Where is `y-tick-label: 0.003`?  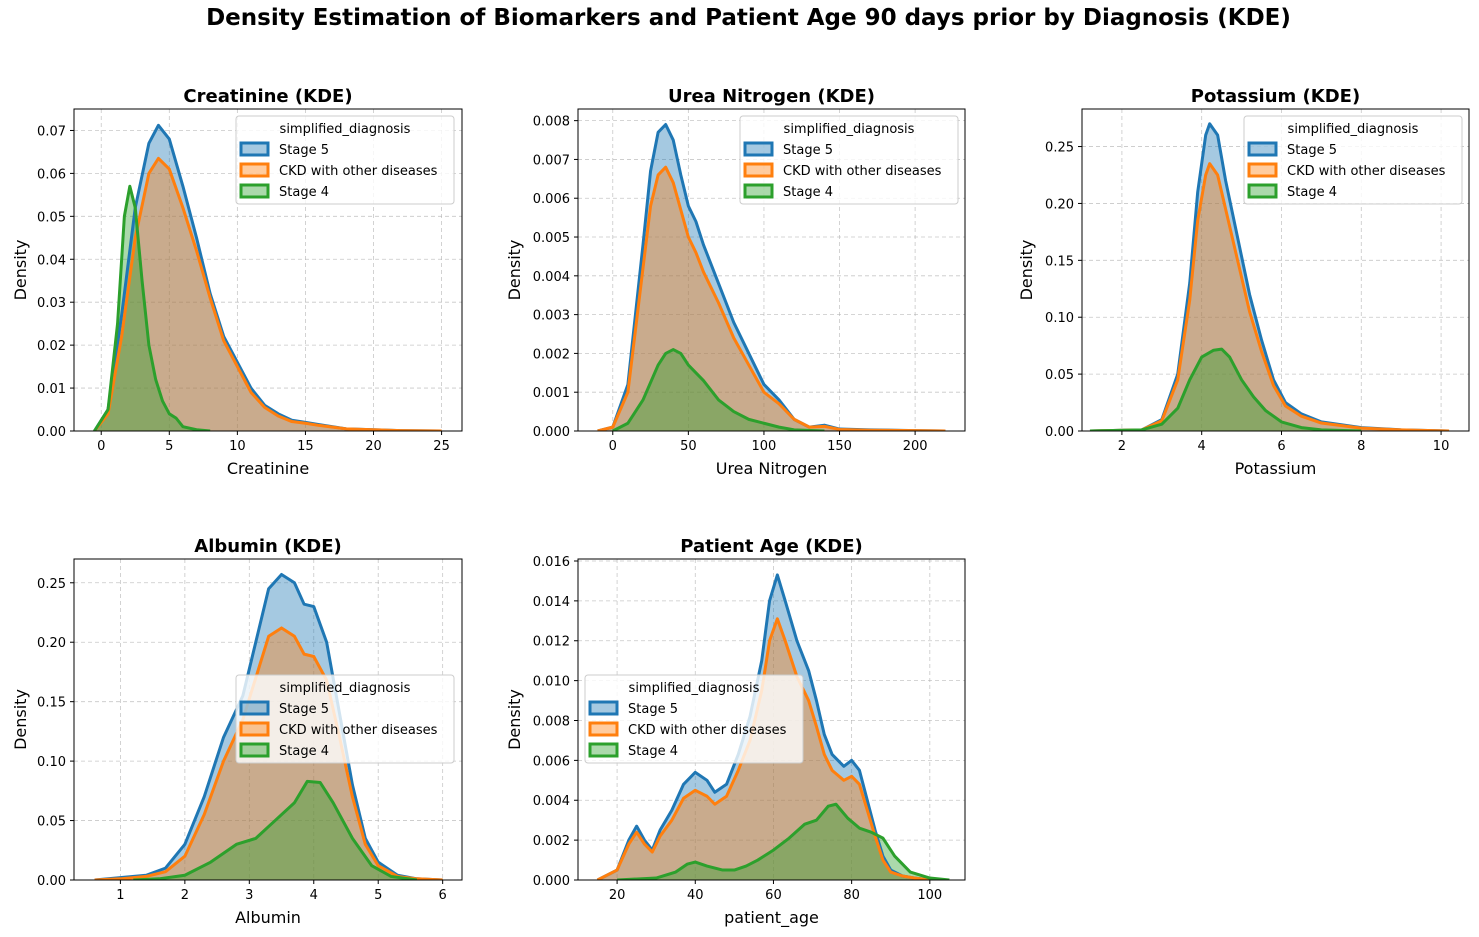 y-tick-label: 0.003 is located at coordinates (551, 316).